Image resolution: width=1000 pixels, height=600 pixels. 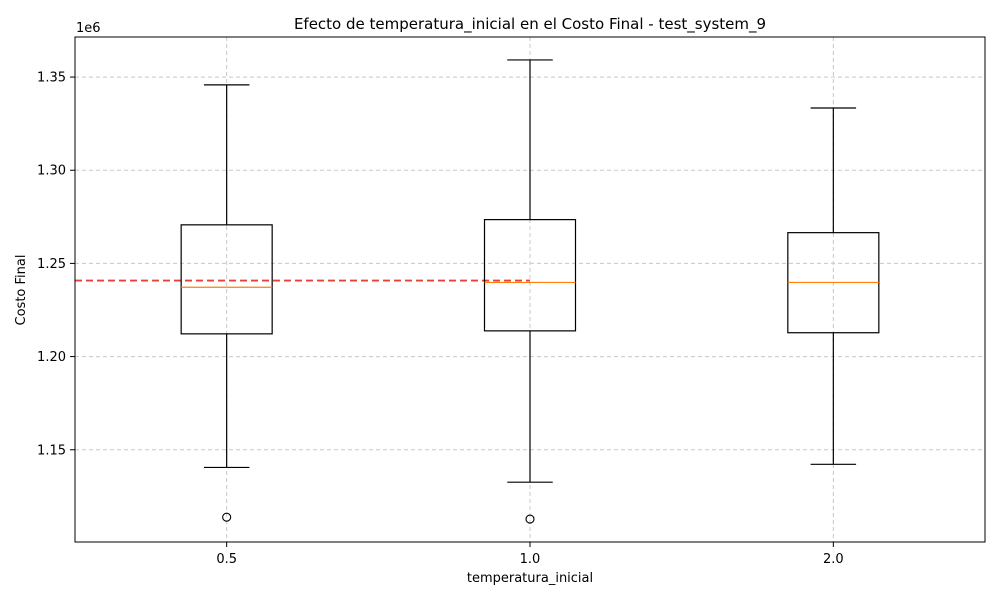 I want to click on box-0.5, so click(x=226, y=303).